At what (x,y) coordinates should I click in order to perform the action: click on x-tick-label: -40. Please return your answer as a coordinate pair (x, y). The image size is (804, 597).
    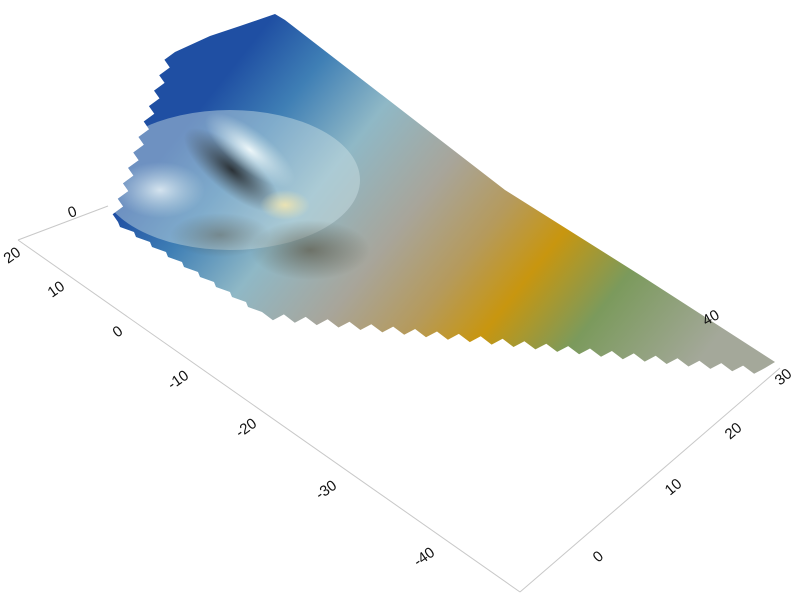
    Looking at the image, I should click on (425, 557).